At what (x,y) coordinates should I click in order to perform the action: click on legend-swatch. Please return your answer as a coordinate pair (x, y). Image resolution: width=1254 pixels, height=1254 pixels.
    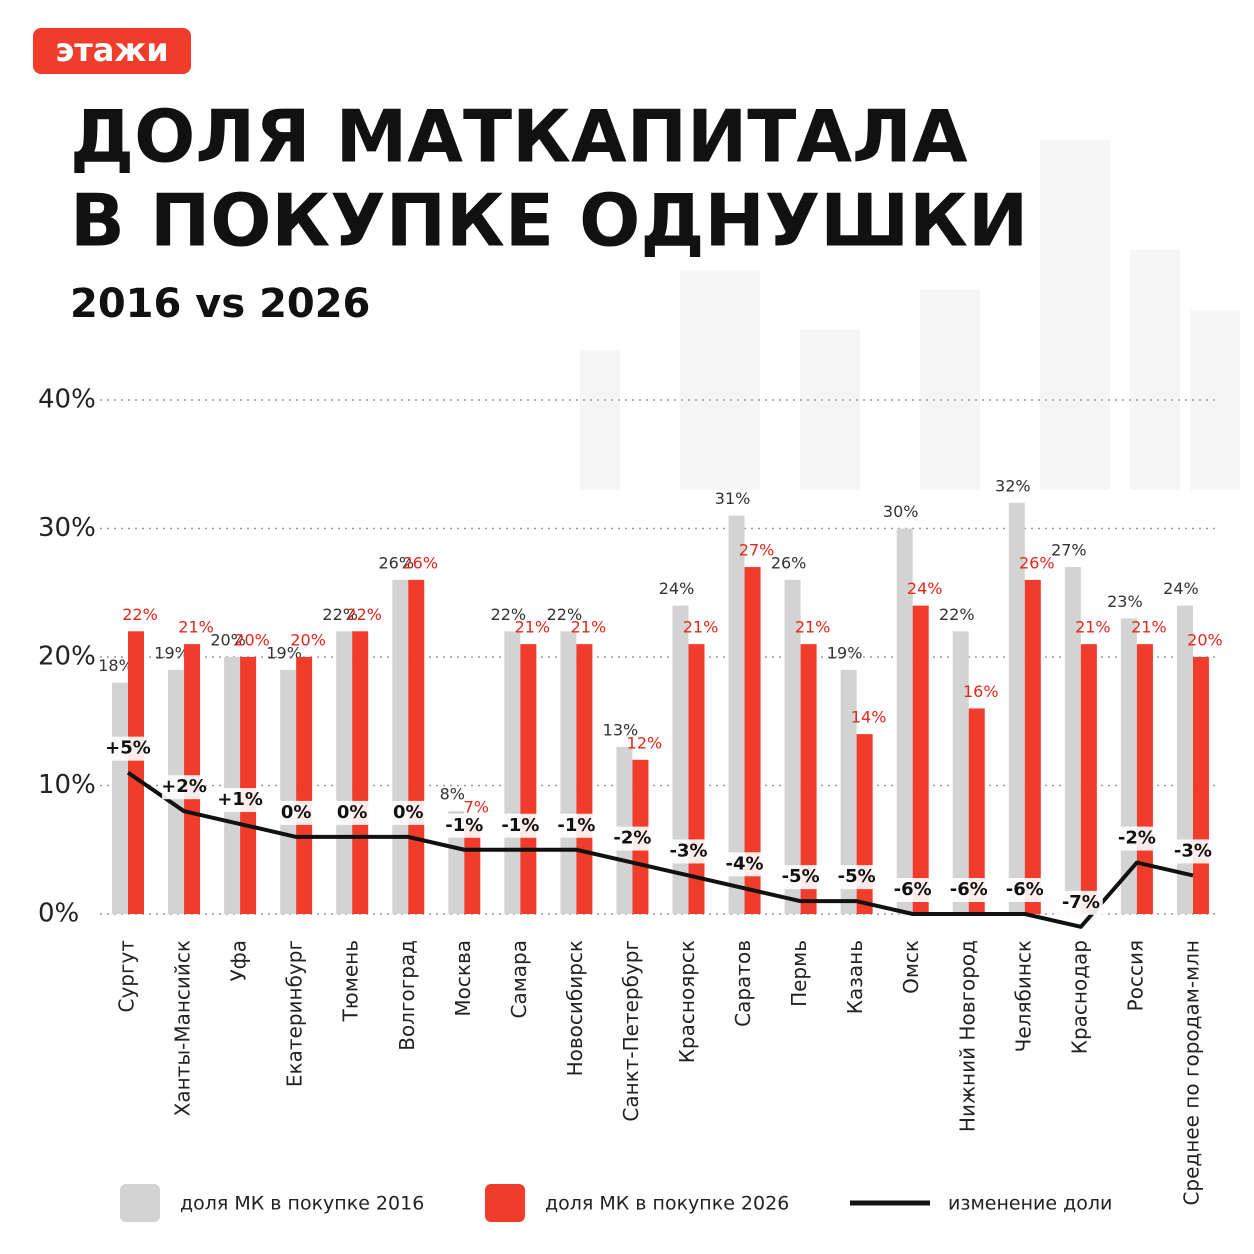
    Looking at the image, I should click on (505, 1203).